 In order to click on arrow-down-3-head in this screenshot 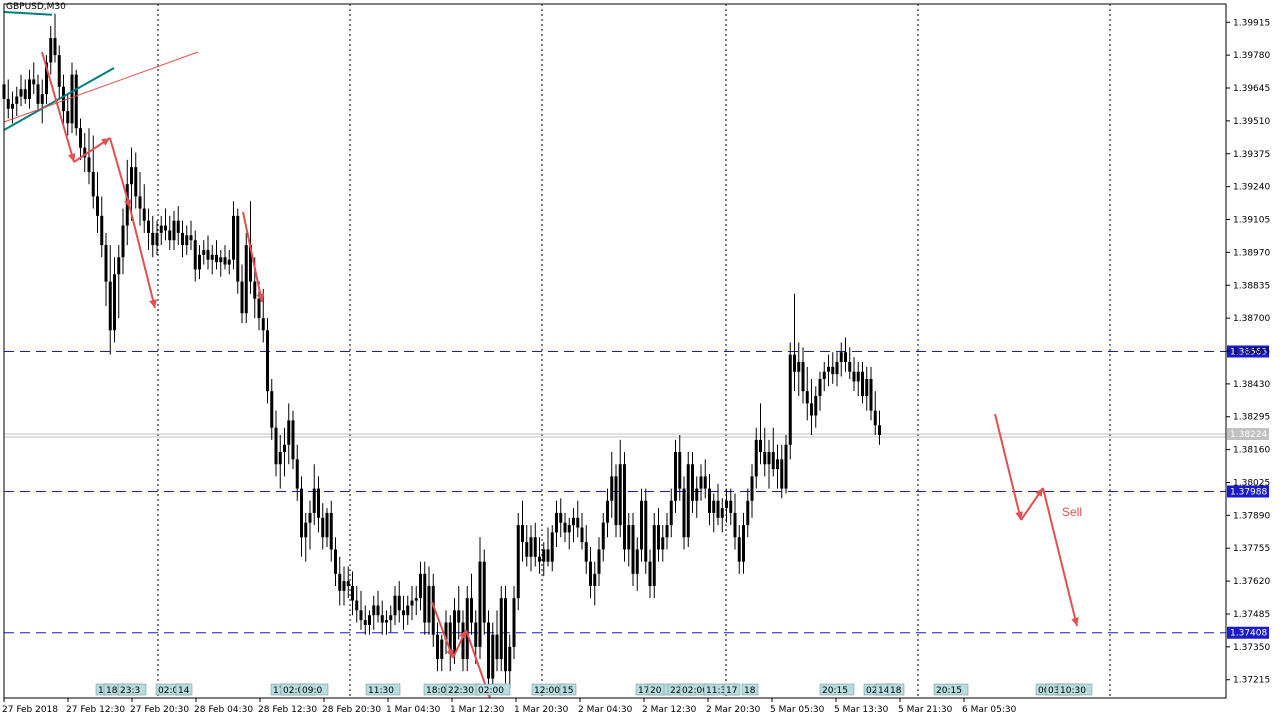, I will do `click(153, 303)`.